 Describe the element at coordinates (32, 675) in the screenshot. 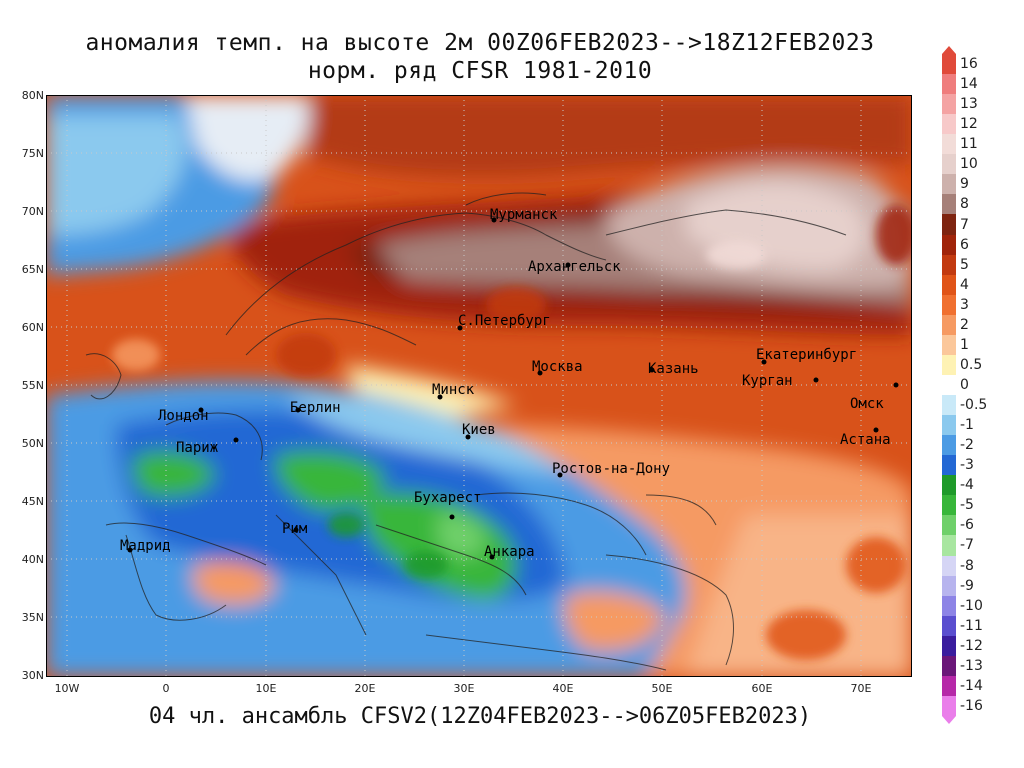

I see `lat-label: 30N` at that location.